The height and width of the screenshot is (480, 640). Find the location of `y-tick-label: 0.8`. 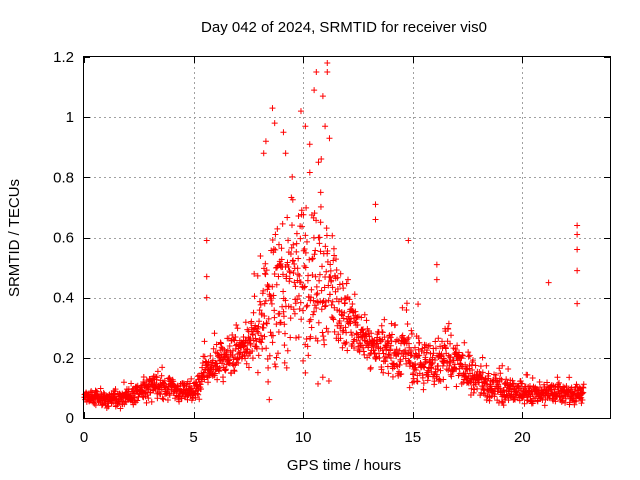

y-tick-label: 0.8 is located at coordinates (63, 177).